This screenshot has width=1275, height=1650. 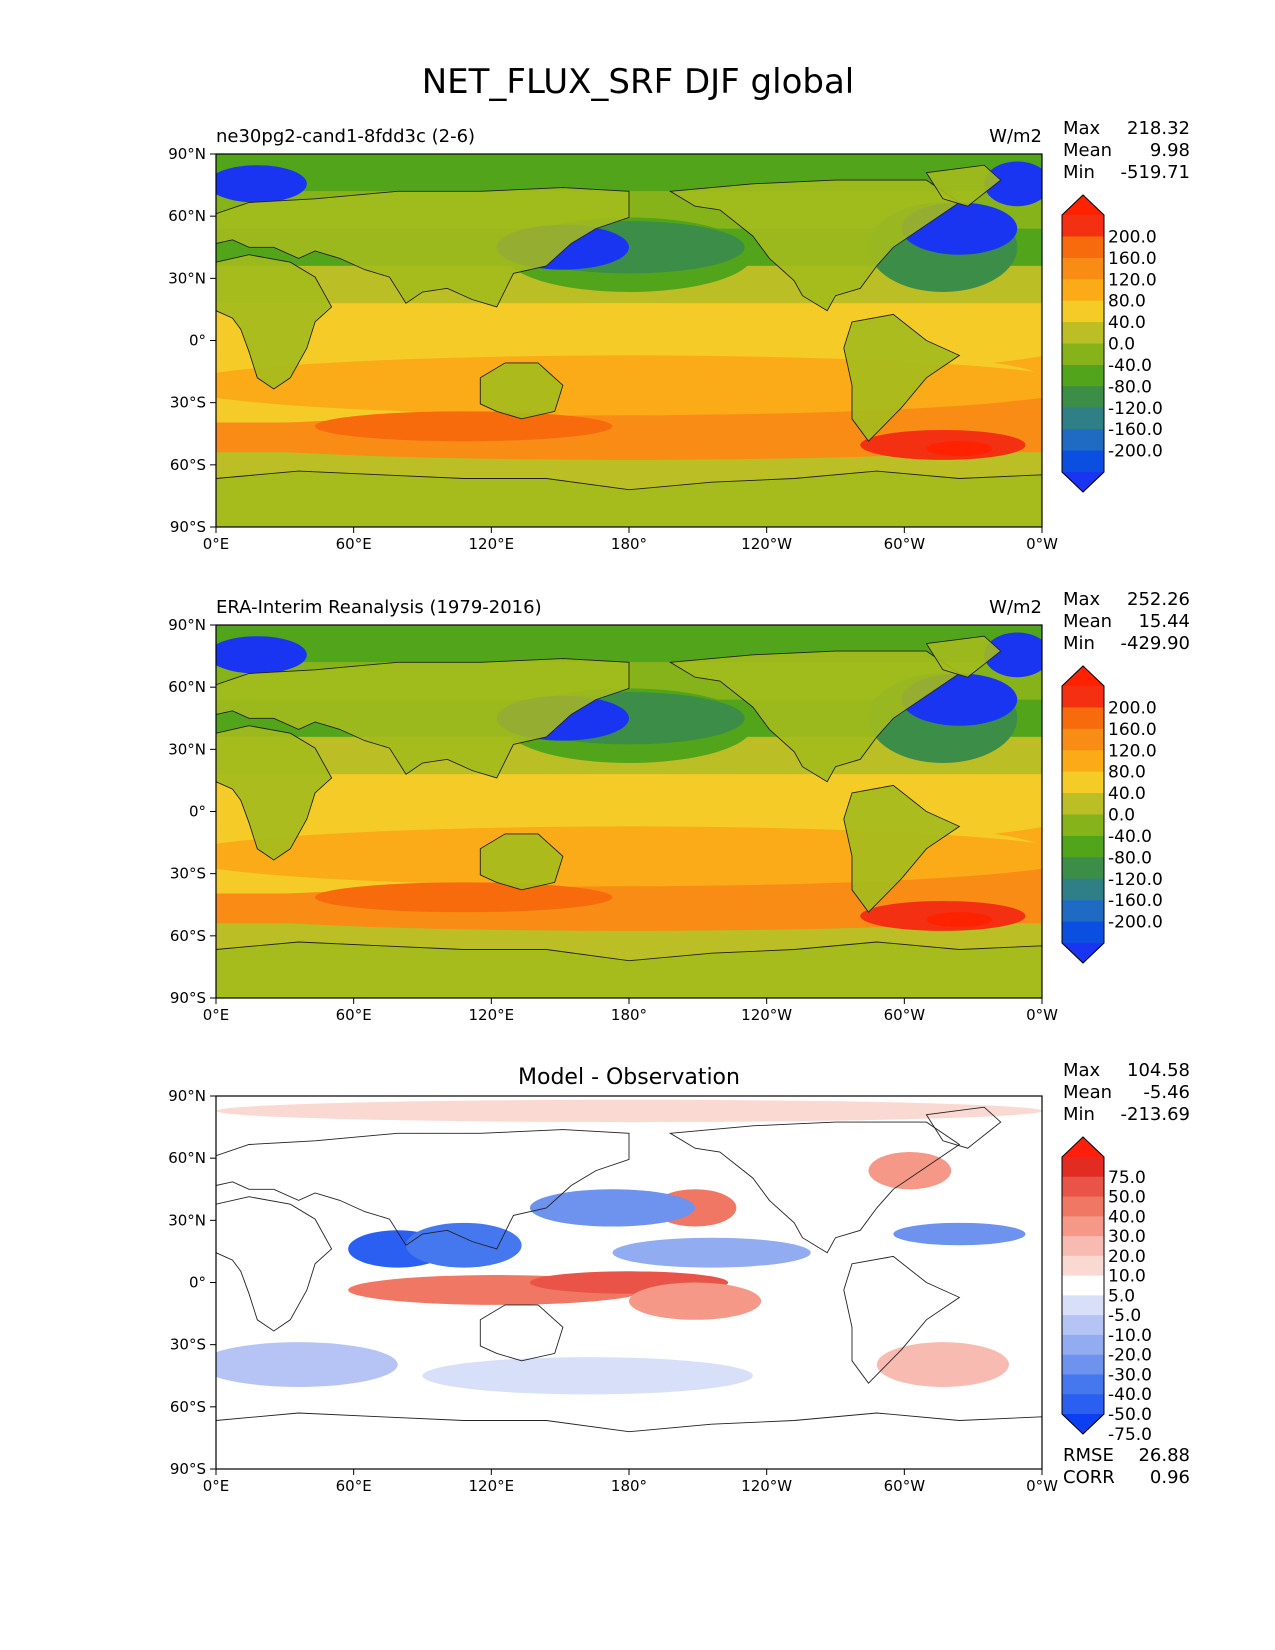 What do you see at coordinates (1089, 1477) in the screenshot?
I see `stat-label: CORR` at bounding box center [1089, 1477].